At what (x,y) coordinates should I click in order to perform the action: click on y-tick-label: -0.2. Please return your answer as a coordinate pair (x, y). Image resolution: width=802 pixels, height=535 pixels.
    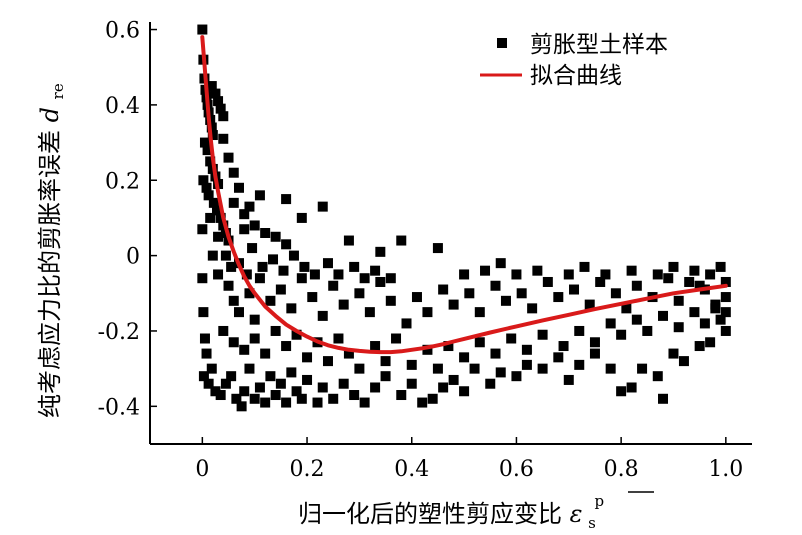
    Looking at the image, I should click on (119, 332).